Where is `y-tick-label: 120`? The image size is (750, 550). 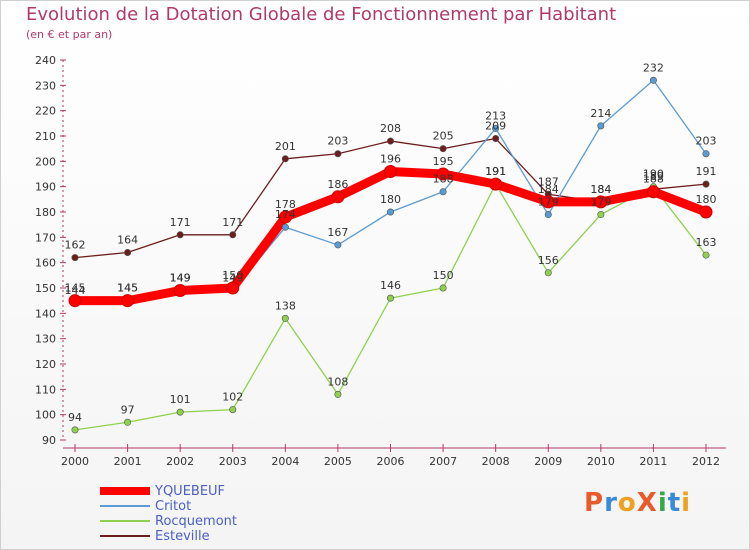 y-tick-label: 120 is located at coordinates (45, 364).